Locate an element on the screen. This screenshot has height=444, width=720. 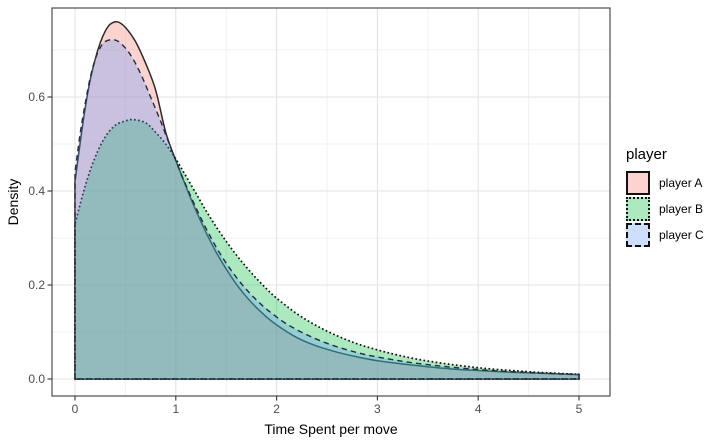
legend-title: player is located at coordinates (646, 154).